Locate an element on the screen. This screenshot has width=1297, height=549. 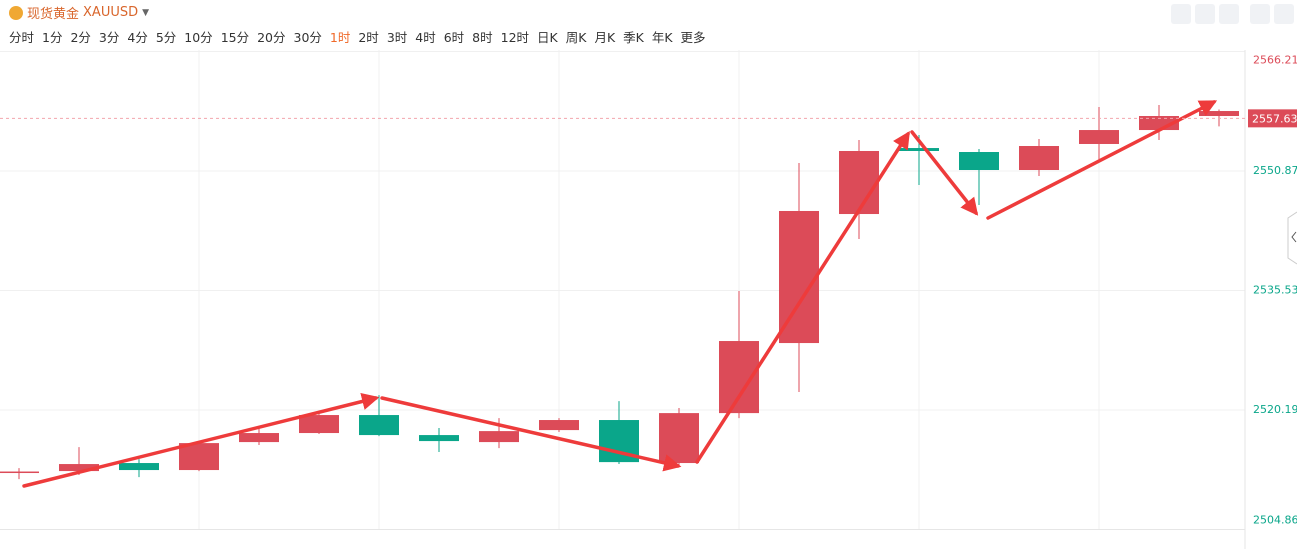
y-tick-label: 2504.86 is located at coordinates (1275, 520).